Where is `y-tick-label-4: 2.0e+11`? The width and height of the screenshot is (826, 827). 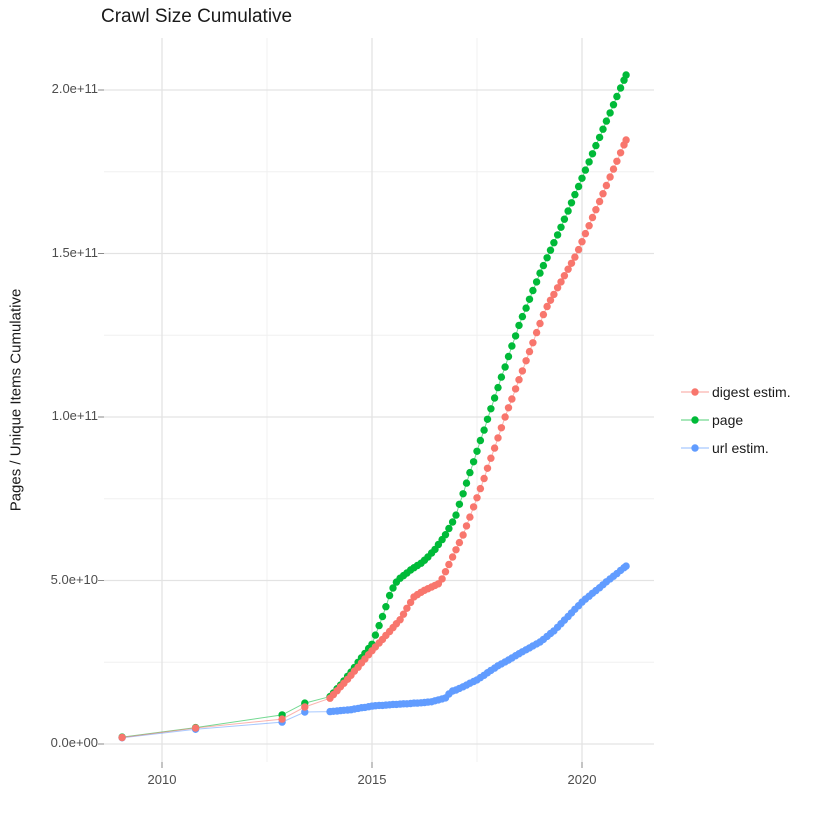 y-tick-label-4: 2.0e+11 is located at coordinates (74, 88).